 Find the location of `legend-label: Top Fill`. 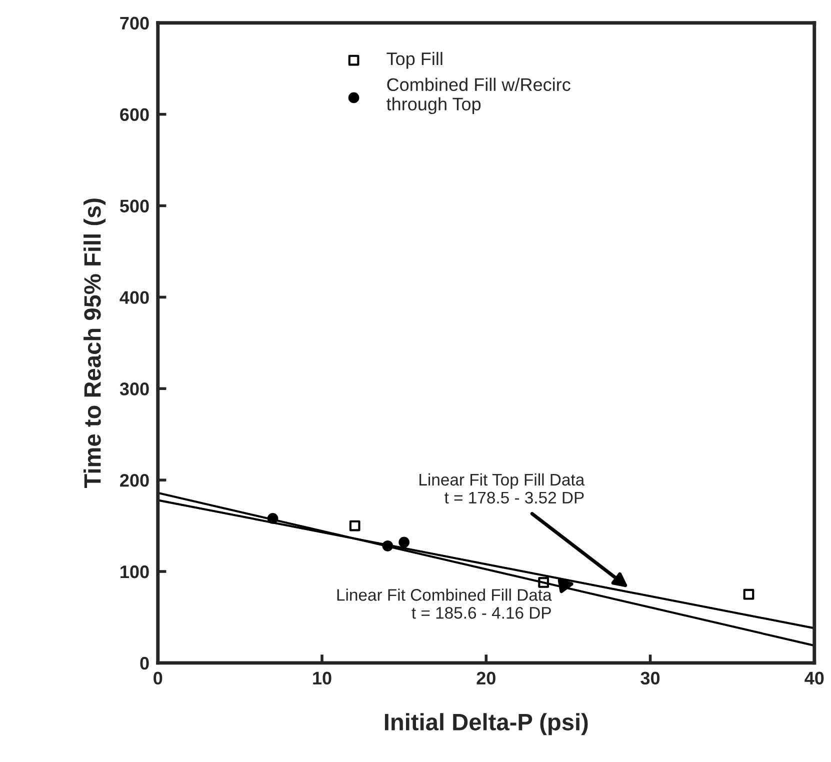

legend-label: Top Fill is located at coordinates (414, 60).